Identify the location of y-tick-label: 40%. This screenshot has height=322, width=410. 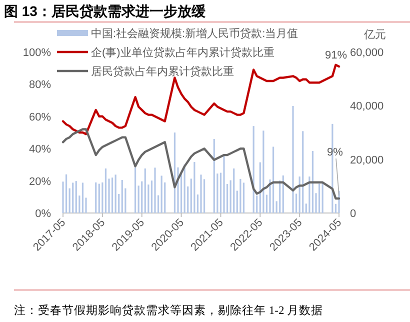
(40, 150).